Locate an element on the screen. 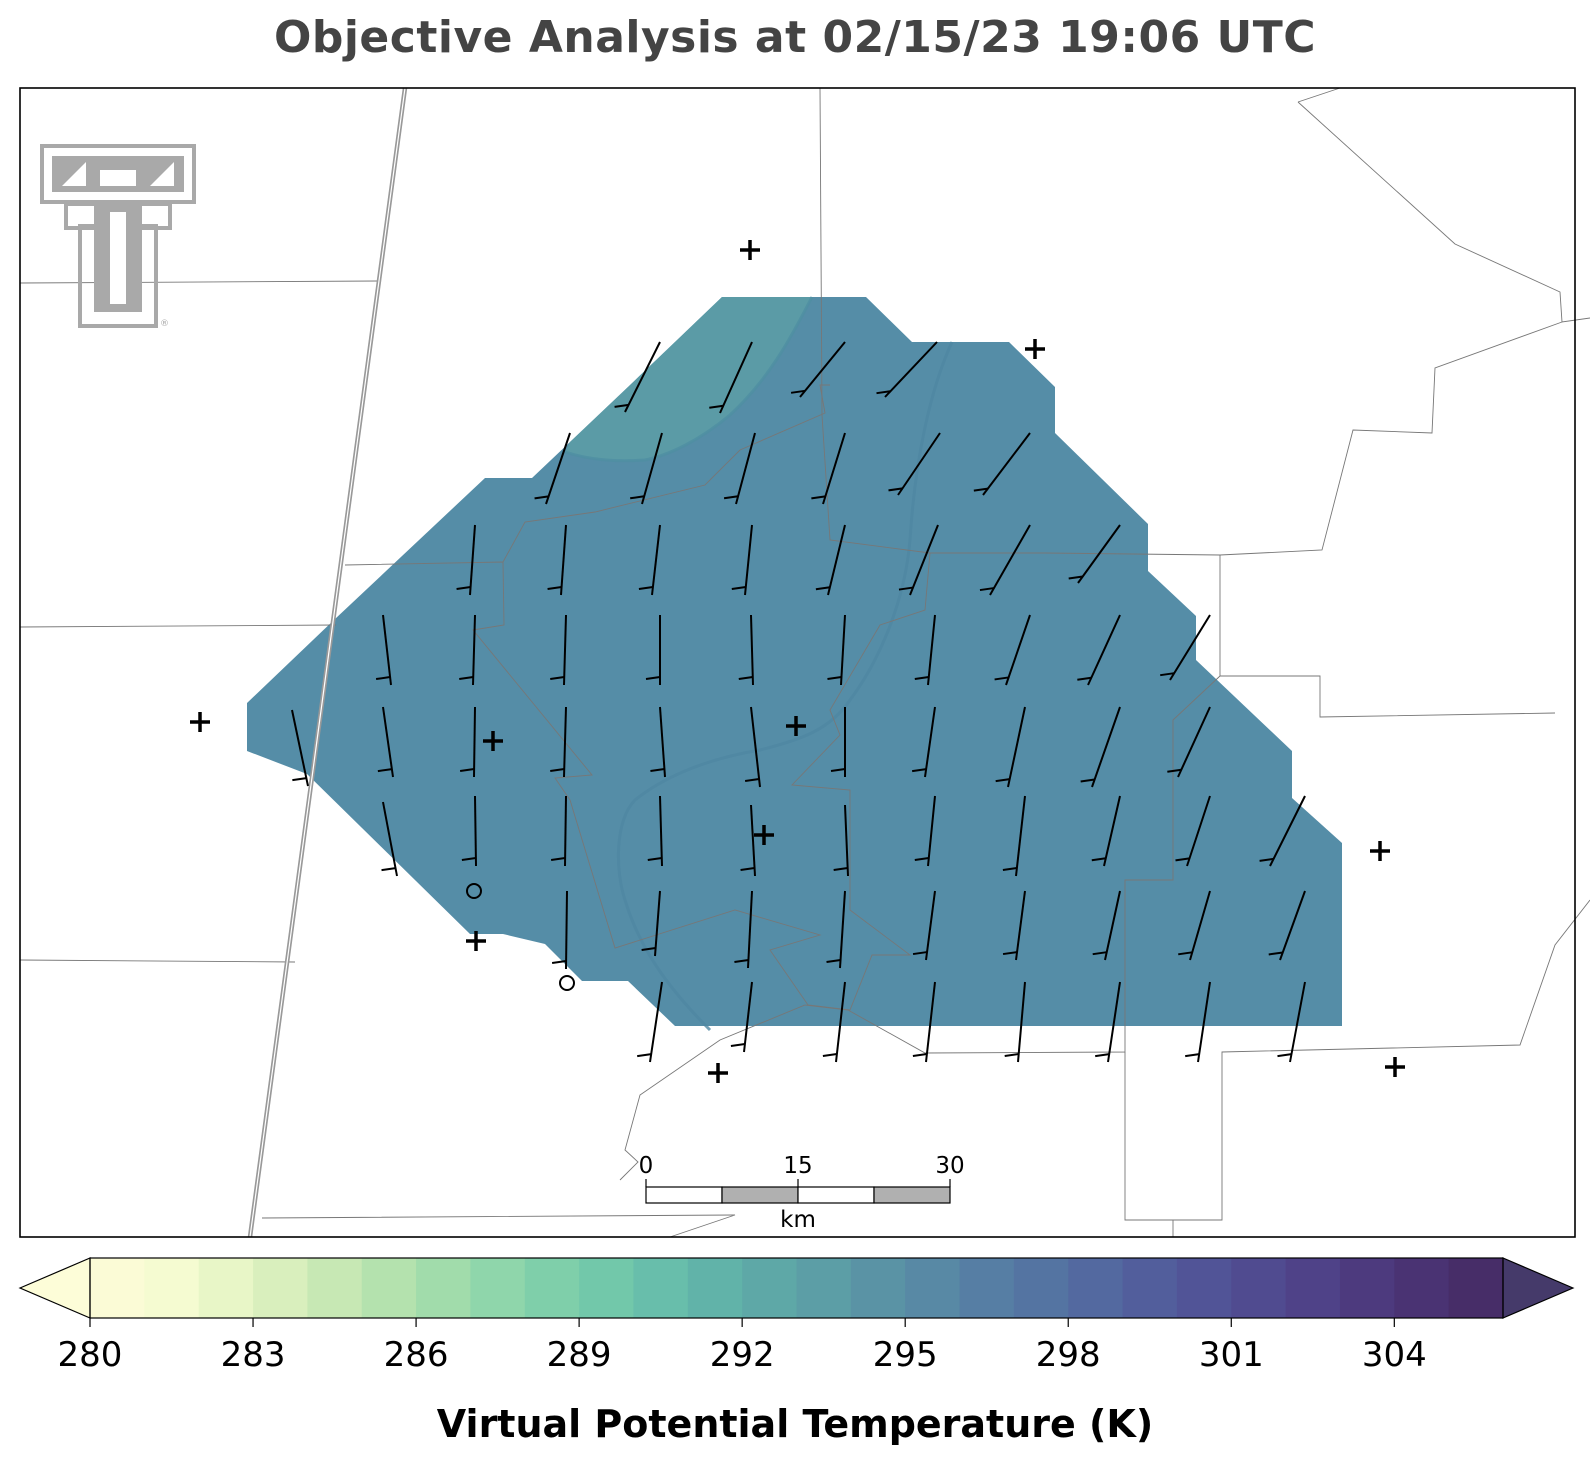 This screenshot has width=1590, height=1469. scale-unit: km is located at coordinates (798, 1220).